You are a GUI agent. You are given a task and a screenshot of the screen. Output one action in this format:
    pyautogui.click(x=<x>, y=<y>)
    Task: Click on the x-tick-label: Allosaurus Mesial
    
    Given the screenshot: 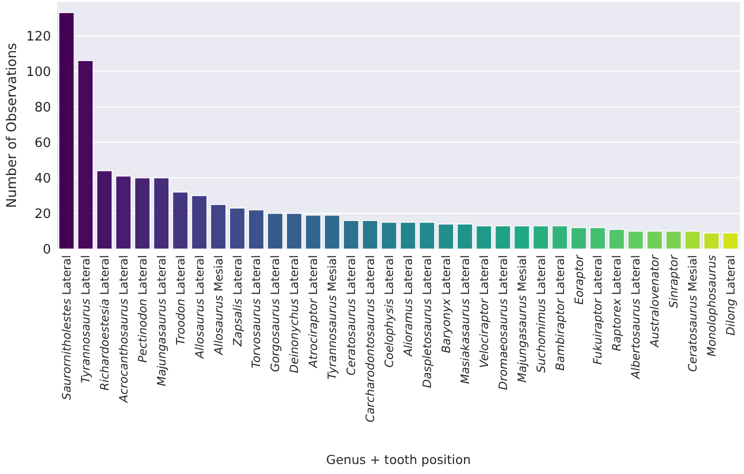 What is the action you would take?
    pyautogui.click(x=218, y=305)
    